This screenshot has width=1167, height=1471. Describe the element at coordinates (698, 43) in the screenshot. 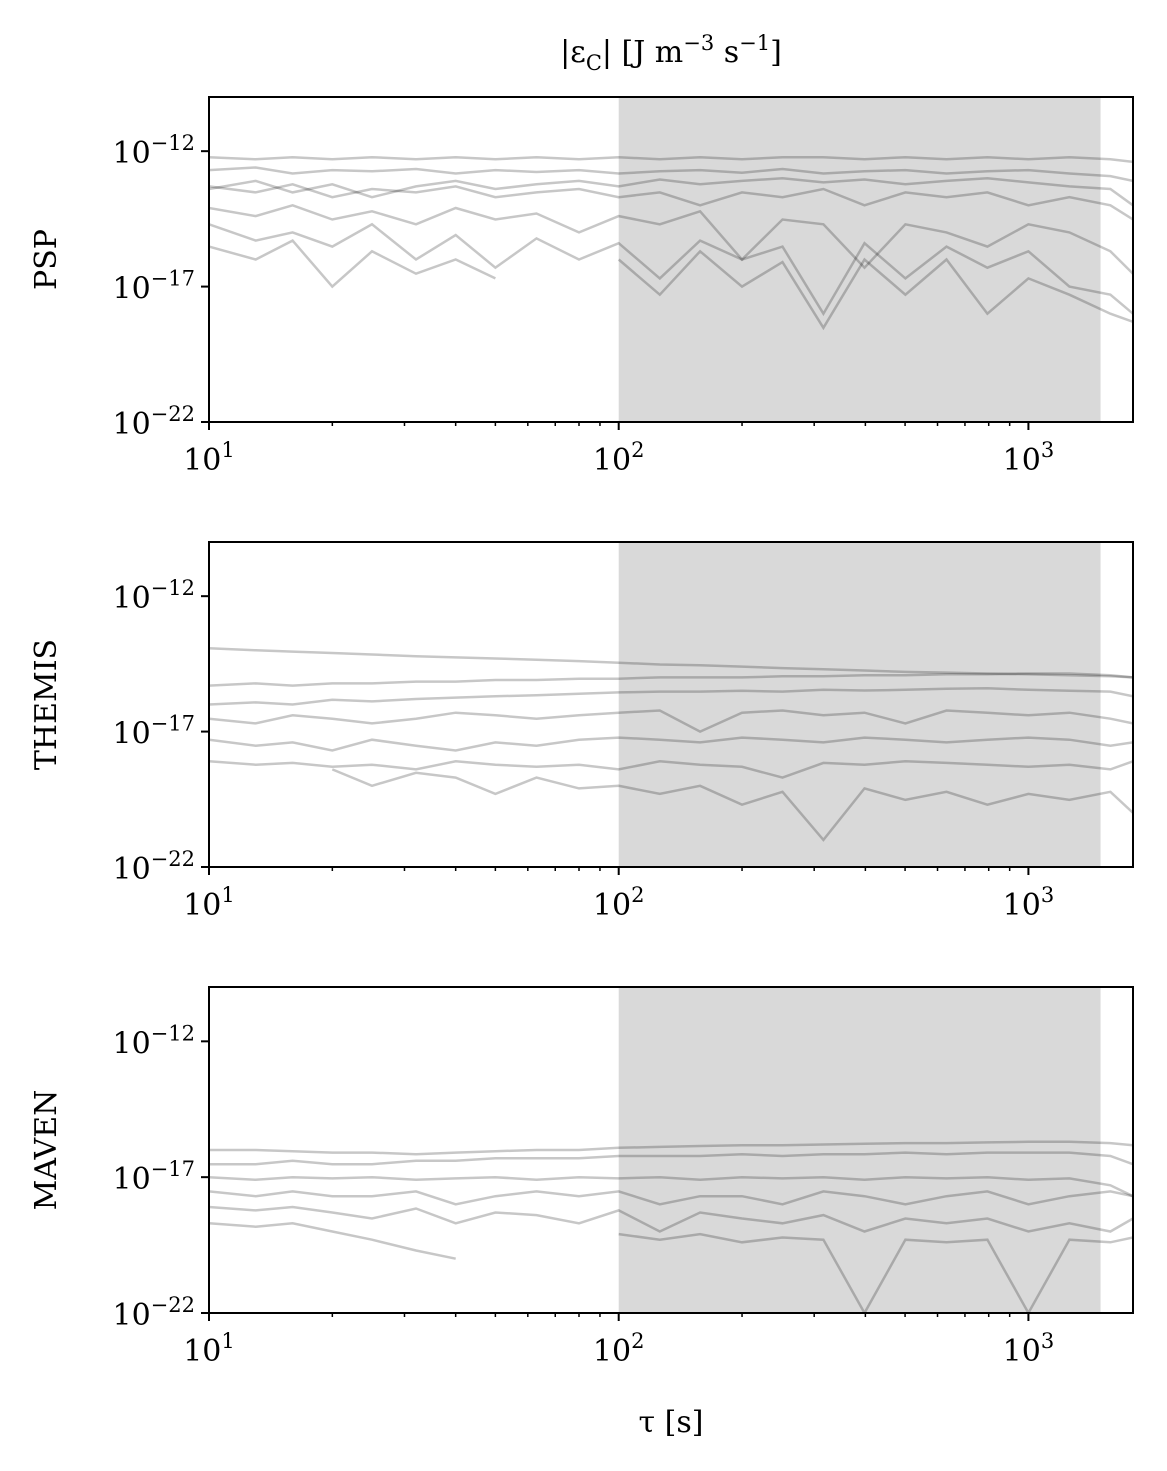

I see `title-part: −3` at that location.